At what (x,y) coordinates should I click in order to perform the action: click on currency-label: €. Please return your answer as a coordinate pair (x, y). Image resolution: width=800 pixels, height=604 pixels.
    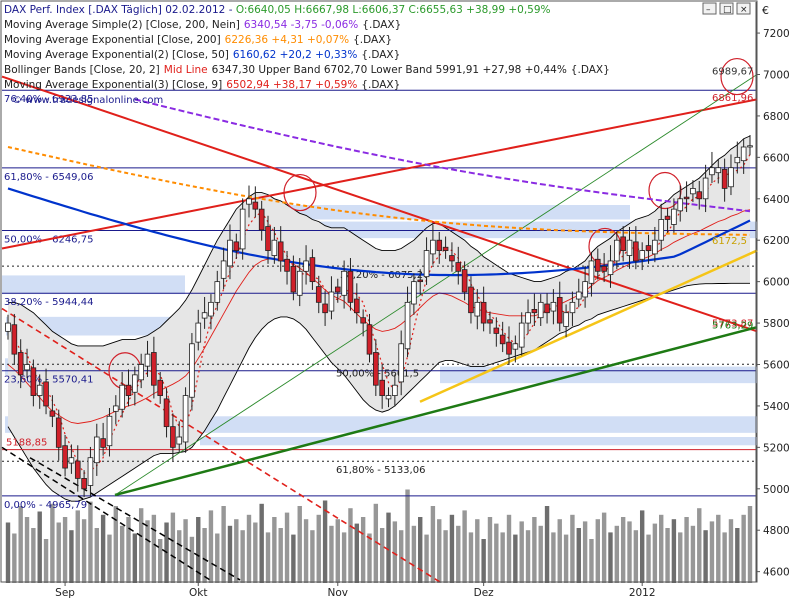
    Looking at the image, I should click on (765, 10).